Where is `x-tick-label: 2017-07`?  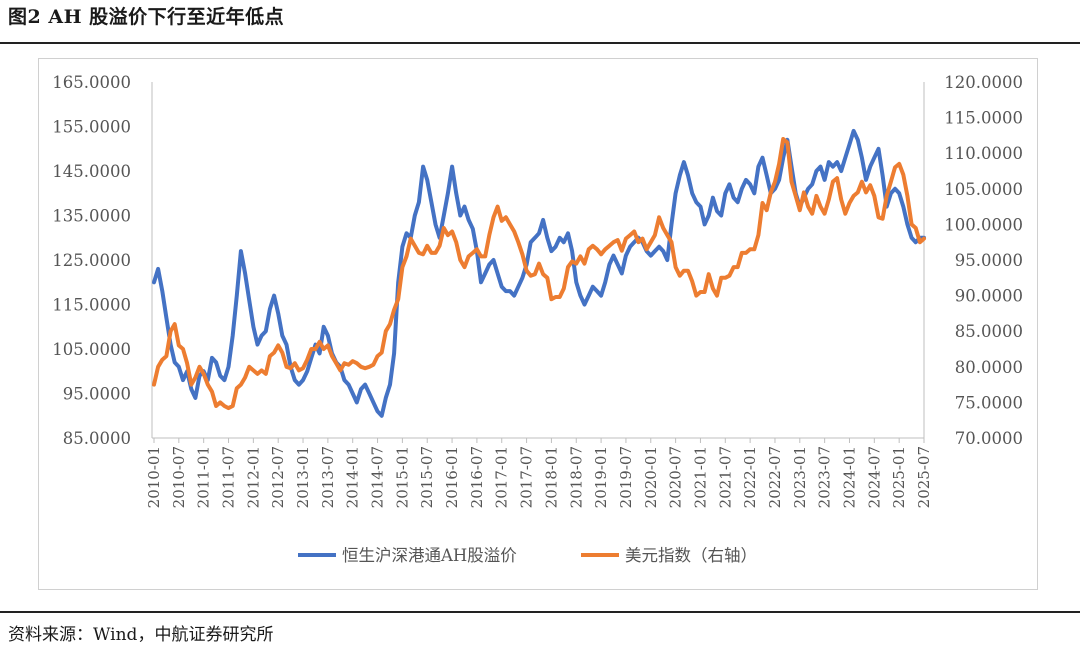
x-tick-label: 2017-07 is located at coordinates (527, 477).